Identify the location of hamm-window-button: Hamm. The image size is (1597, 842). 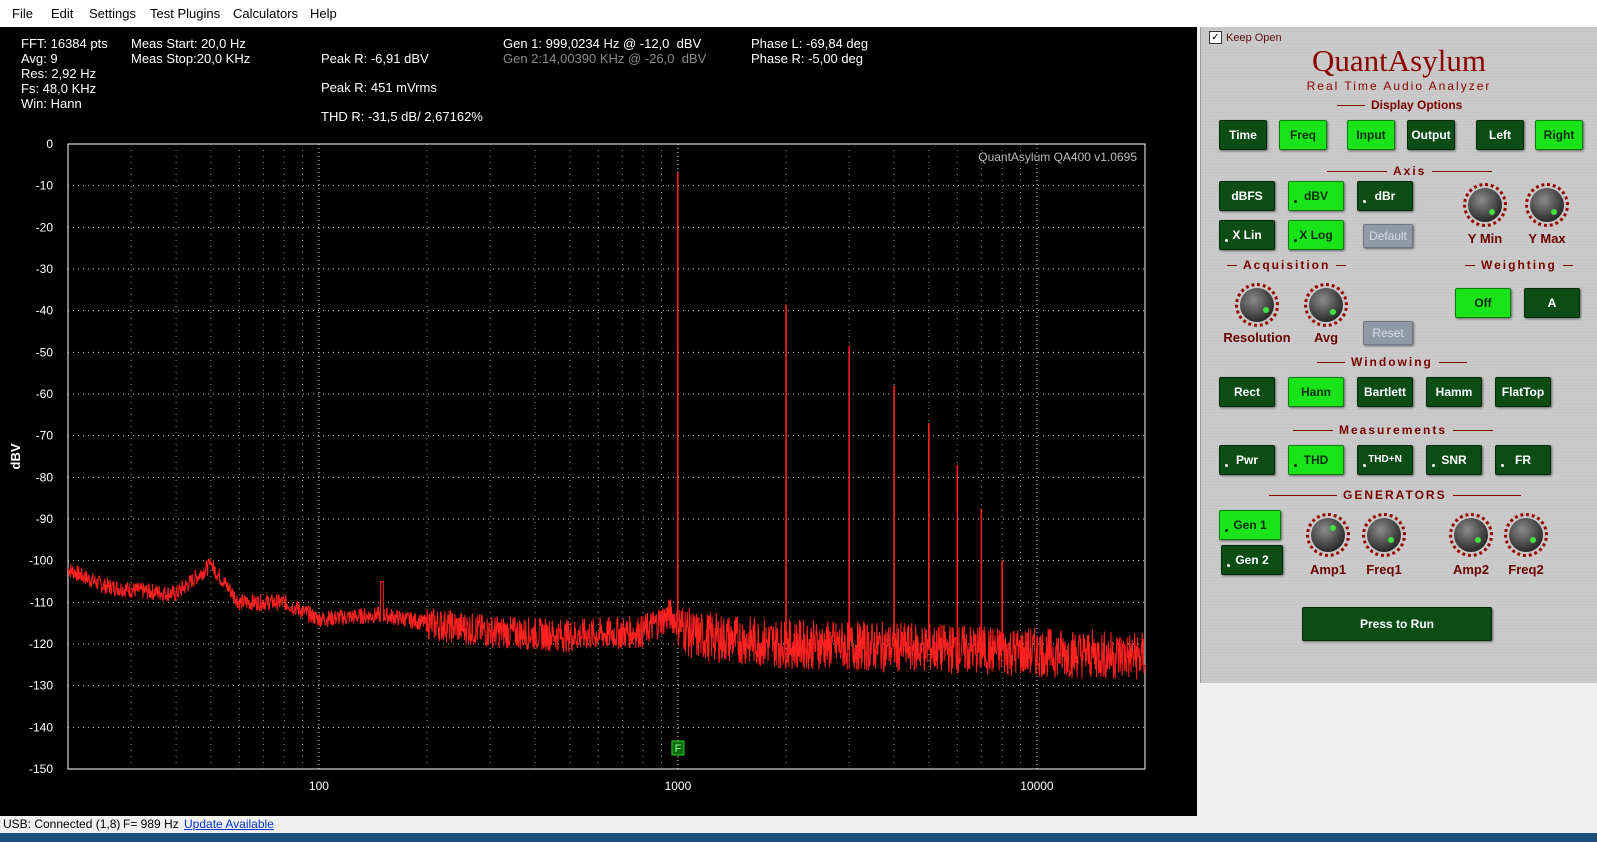
(1454, 392).